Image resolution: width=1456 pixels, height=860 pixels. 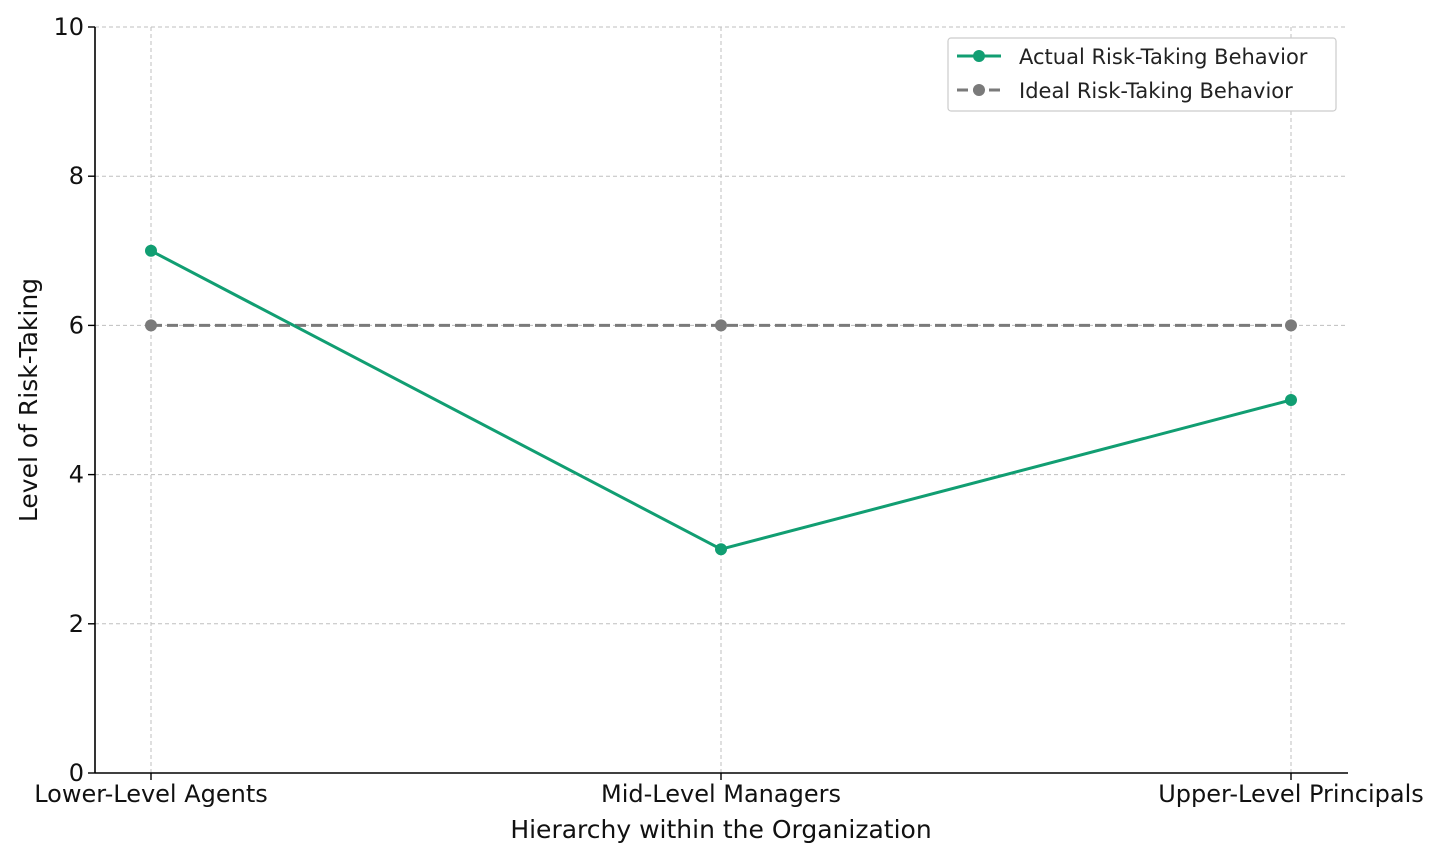 What do you see at coordinates (1291, 794) in the screenshot?
I see `x-tick-label: Upper-Level Principals` at bounding box center [1291, 794].